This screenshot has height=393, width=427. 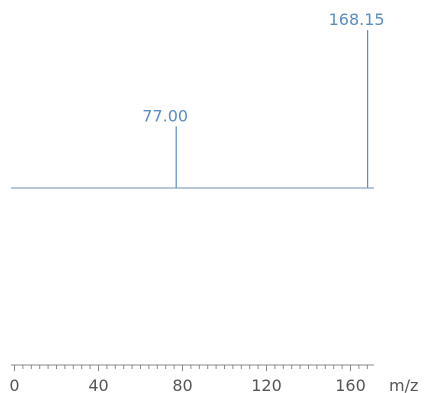 What do you see at coordinates (350, 384) in the screenshot?
I see `x-tick-label: 160` at bounding box center [350, 384].